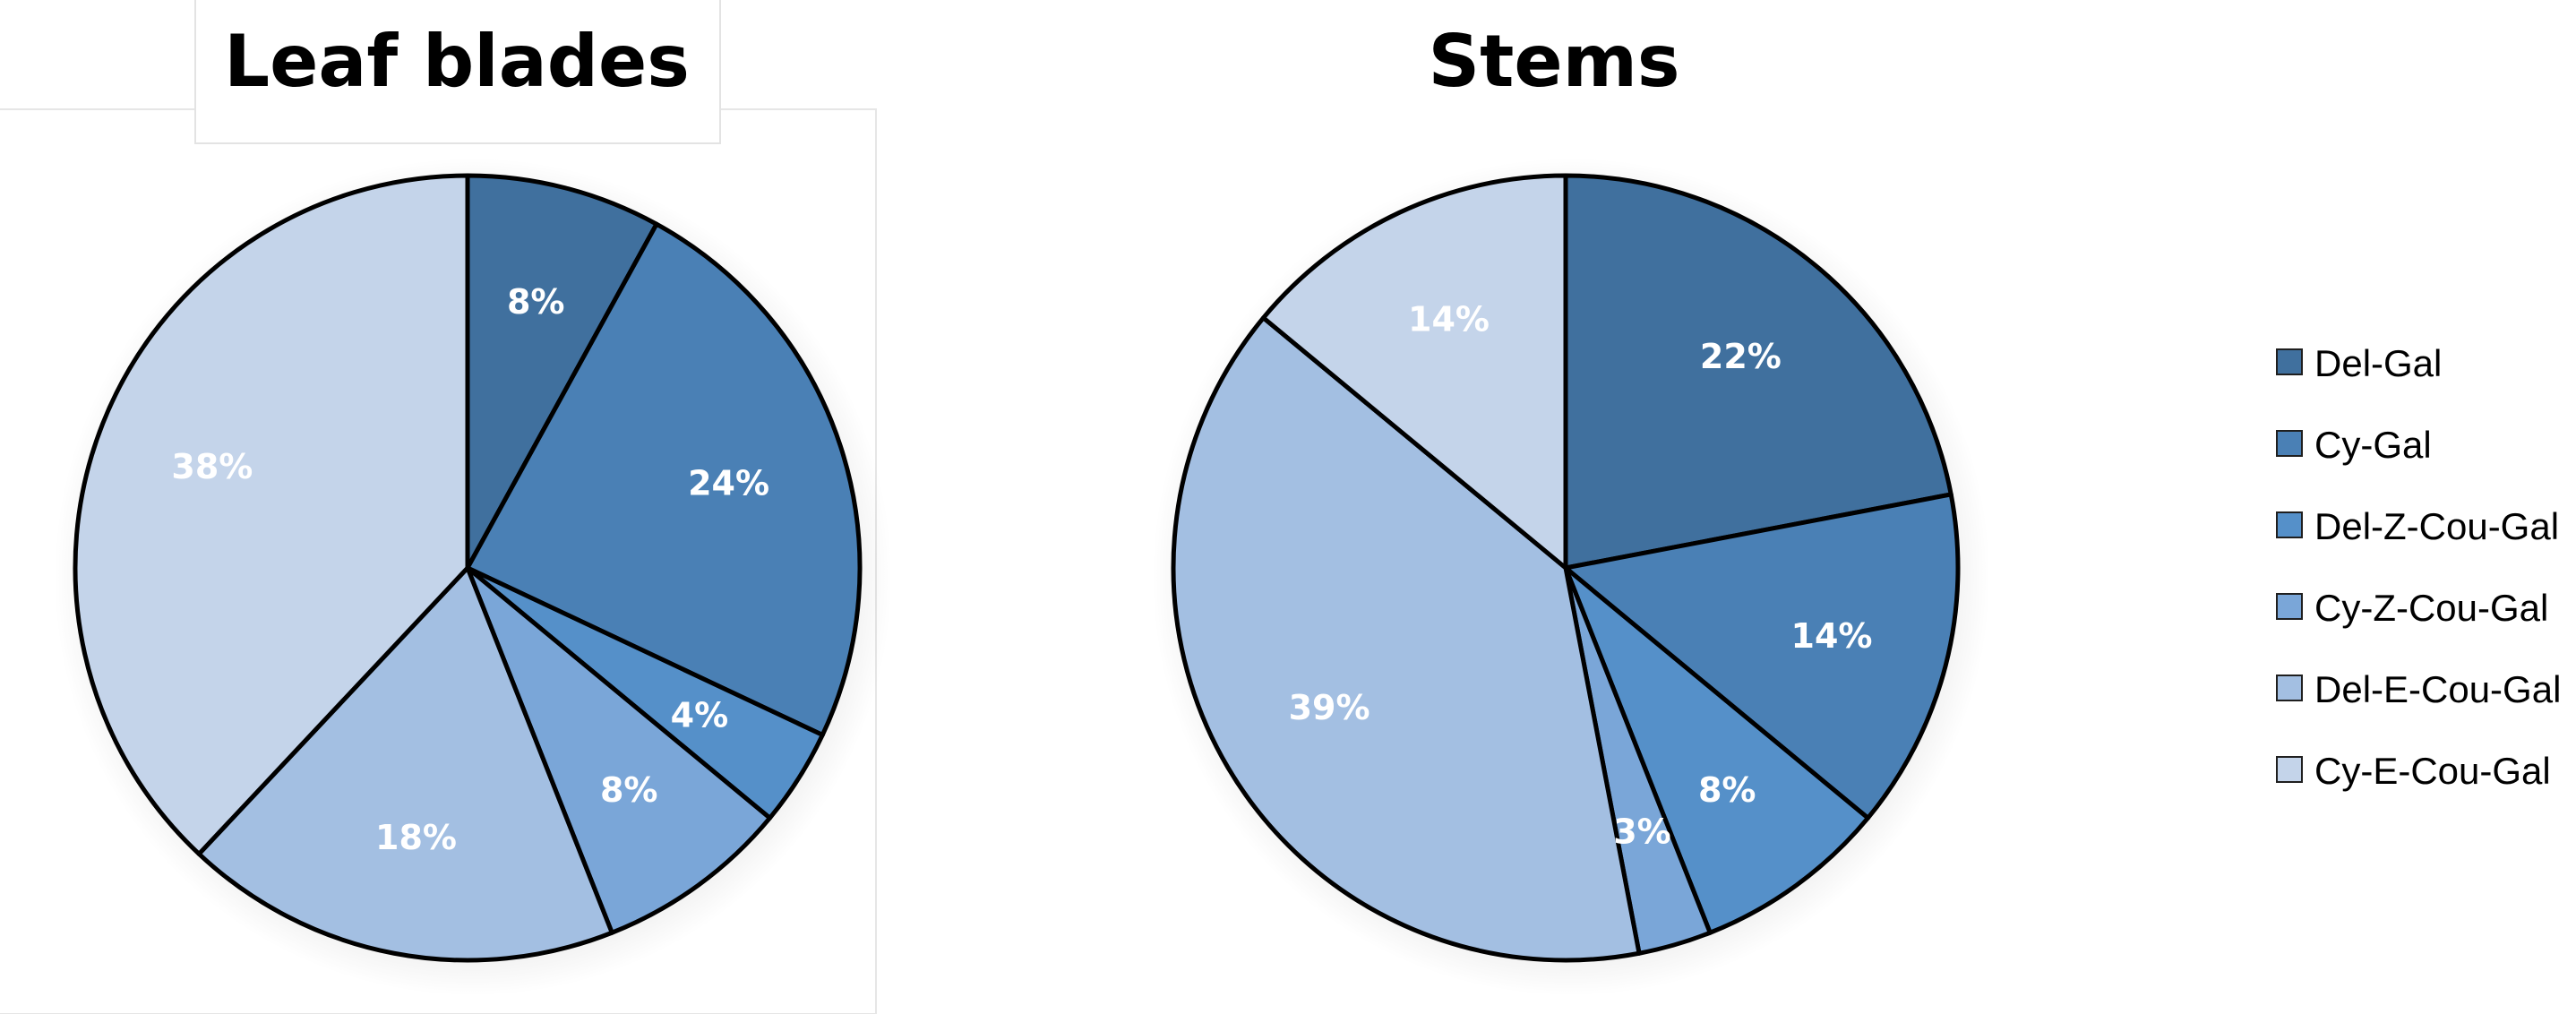 The image size is (2576, 1014). Describe the element at coordinates (1642, 831) in the screenshot. I see `slice-label-cy-z-cou-gal: 3%` at that location.